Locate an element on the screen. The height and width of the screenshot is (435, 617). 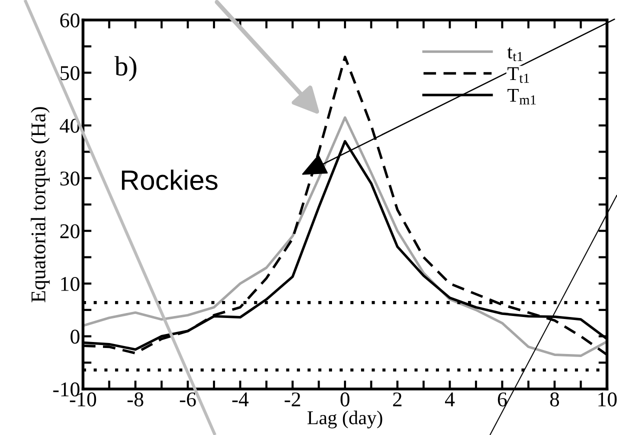
y-tick-label: 60 is located at coordinates (70, 20).